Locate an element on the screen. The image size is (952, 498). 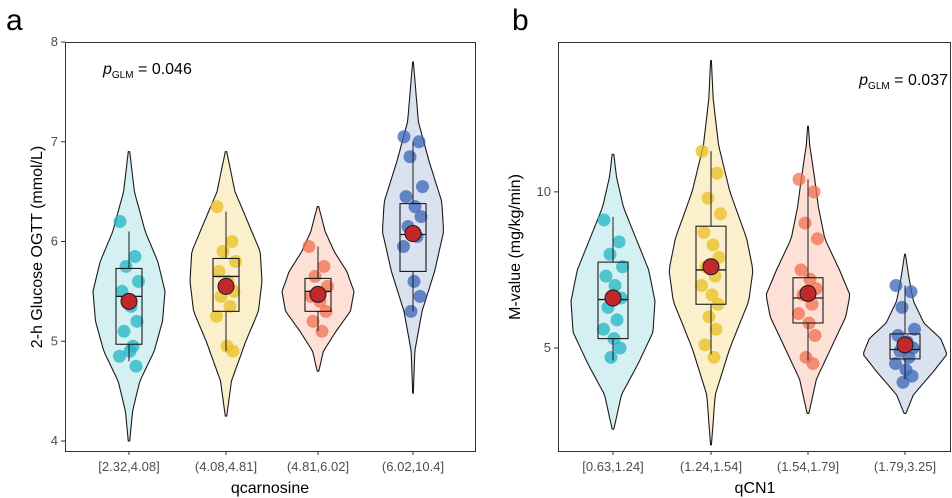
panel-a-x-title: qcarnosine is located at coordinates (270, 488).